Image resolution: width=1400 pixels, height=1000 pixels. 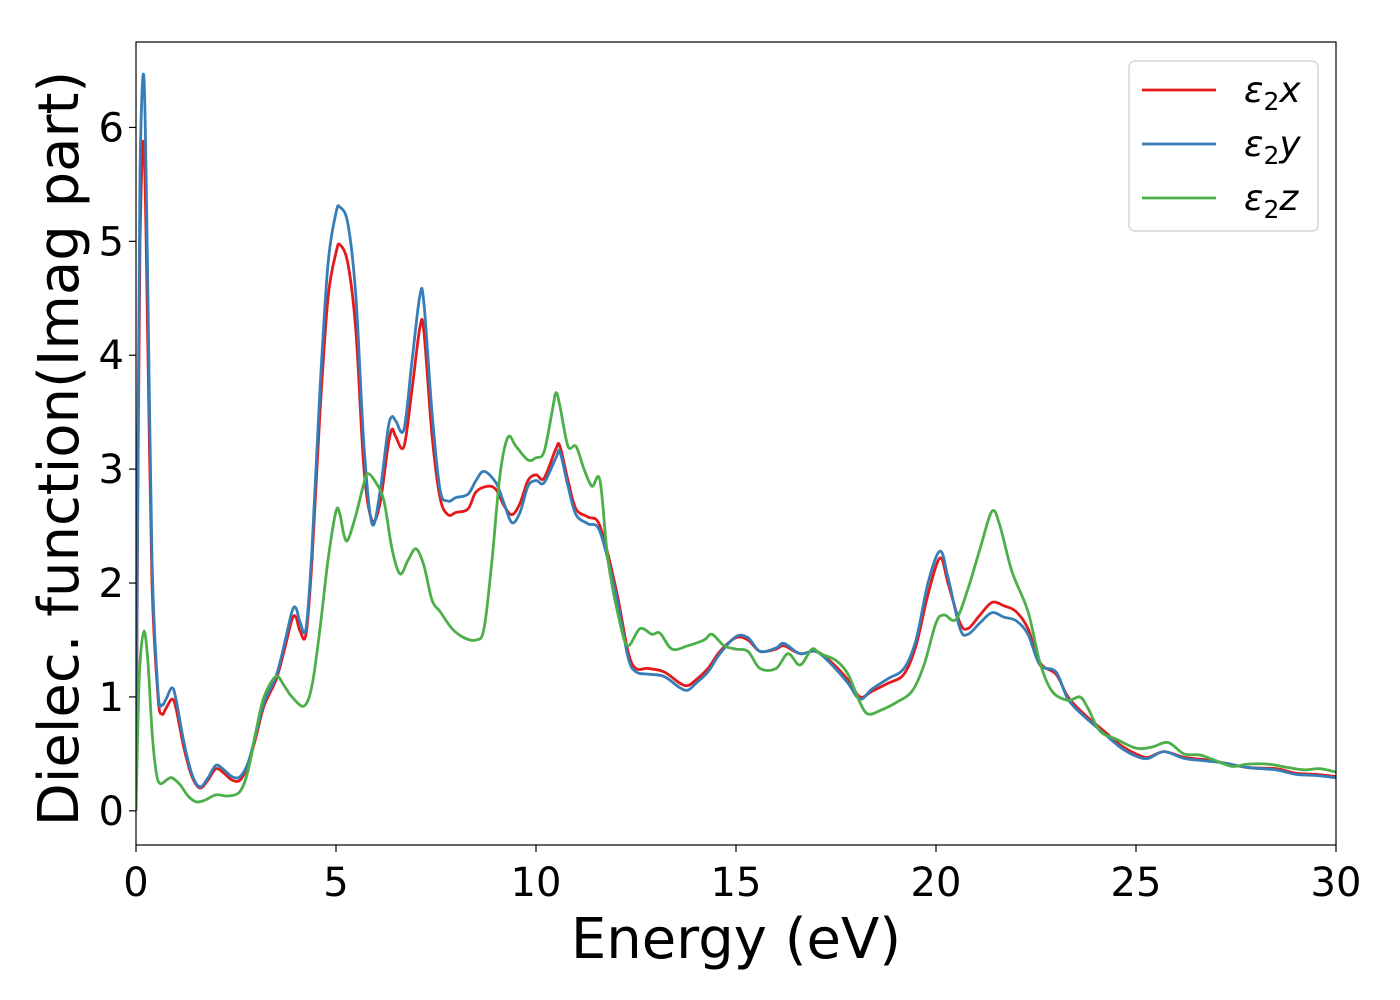 I want to click on x-tick-label: 25, so click(x=1136, y=883).